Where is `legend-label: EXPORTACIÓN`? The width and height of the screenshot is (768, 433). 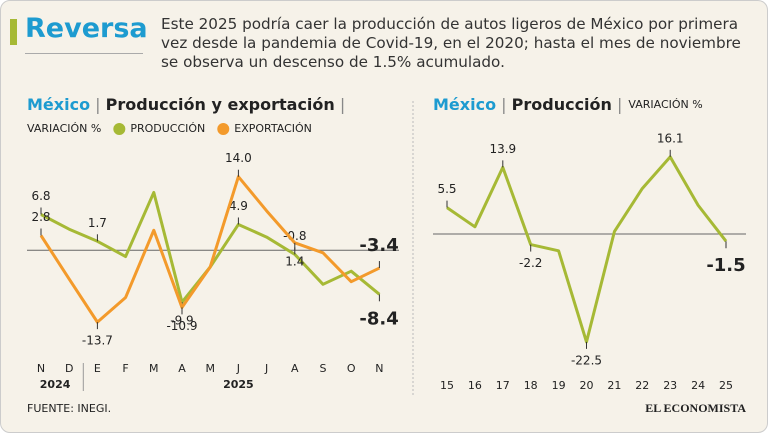 legend-label: EXPORTACIÓN is located at coordinates (273, 128).